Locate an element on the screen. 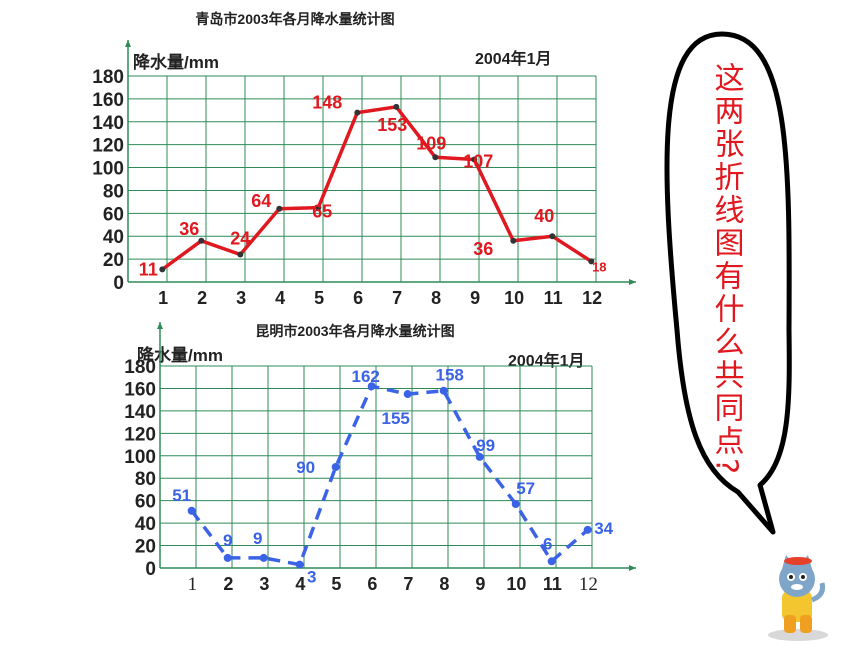 The width and height of the screenshot is (860, 645). data-label: 57 is located at coordinates (525, 488).